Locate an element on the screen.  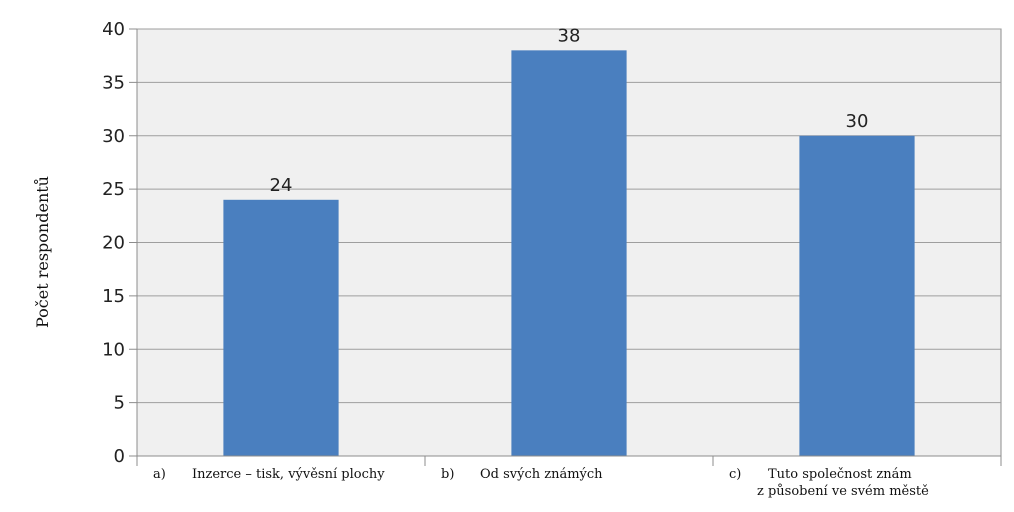
x-axis-ticks is located at coordinates (569, 461).